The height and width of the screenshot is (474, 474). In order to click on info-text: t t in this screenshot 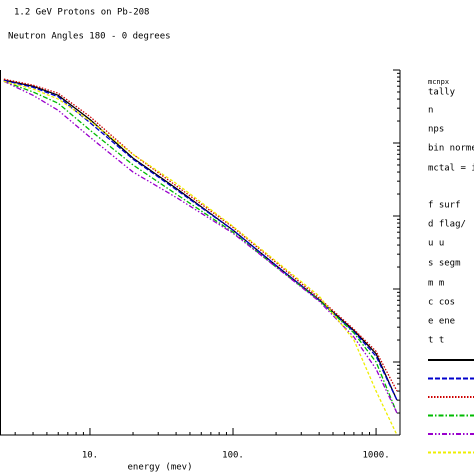, I will do `click(436, 341)`.